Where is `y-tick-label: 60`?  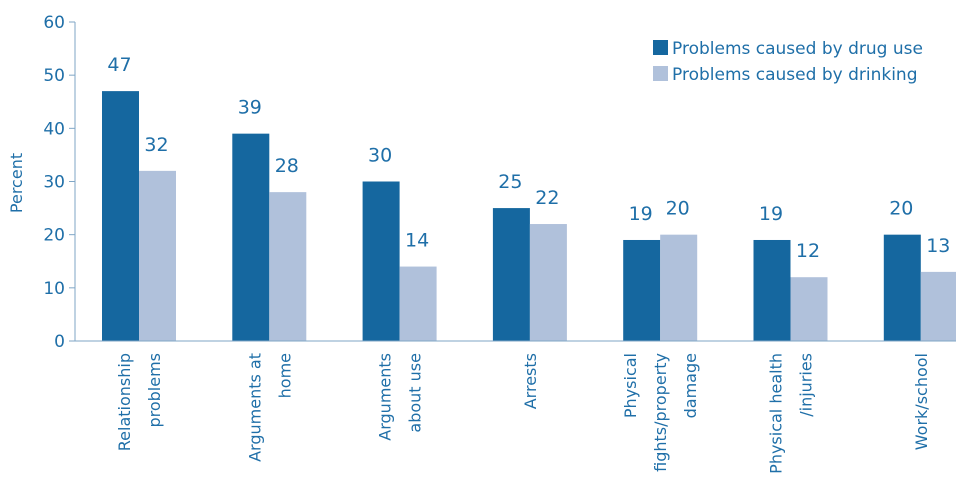 y-tick-label: 60 is located at coordinates (54, 23).